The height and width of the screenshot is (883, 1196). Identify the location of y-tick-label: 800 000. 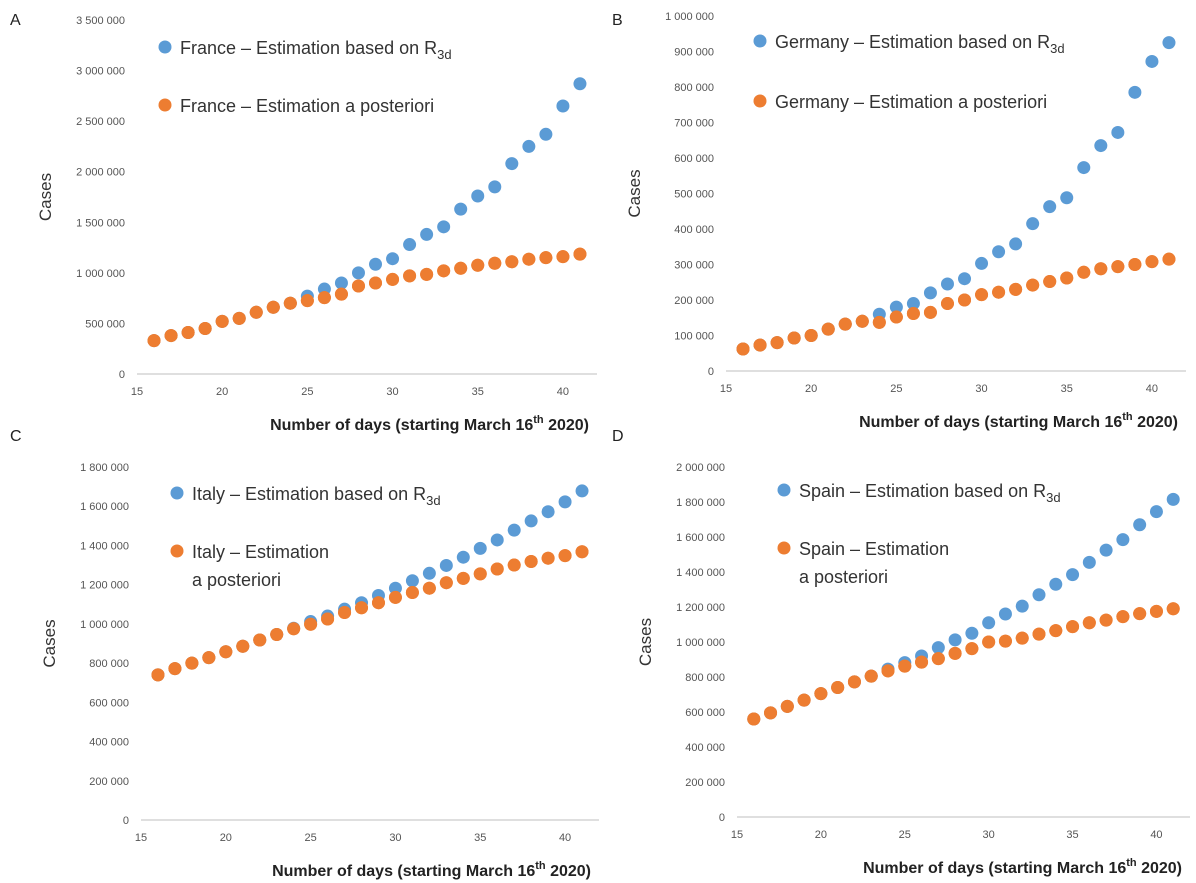
(694, 88).